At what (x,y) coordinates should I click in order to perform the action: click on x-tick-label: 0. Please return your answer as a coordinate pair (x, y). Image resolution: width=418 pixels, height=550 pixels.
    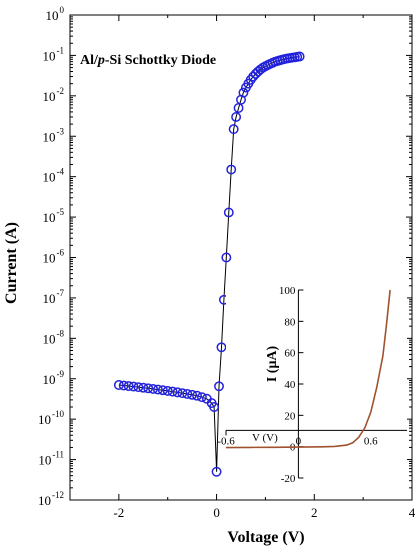
    Looking at the image, I should click on (216, 512).